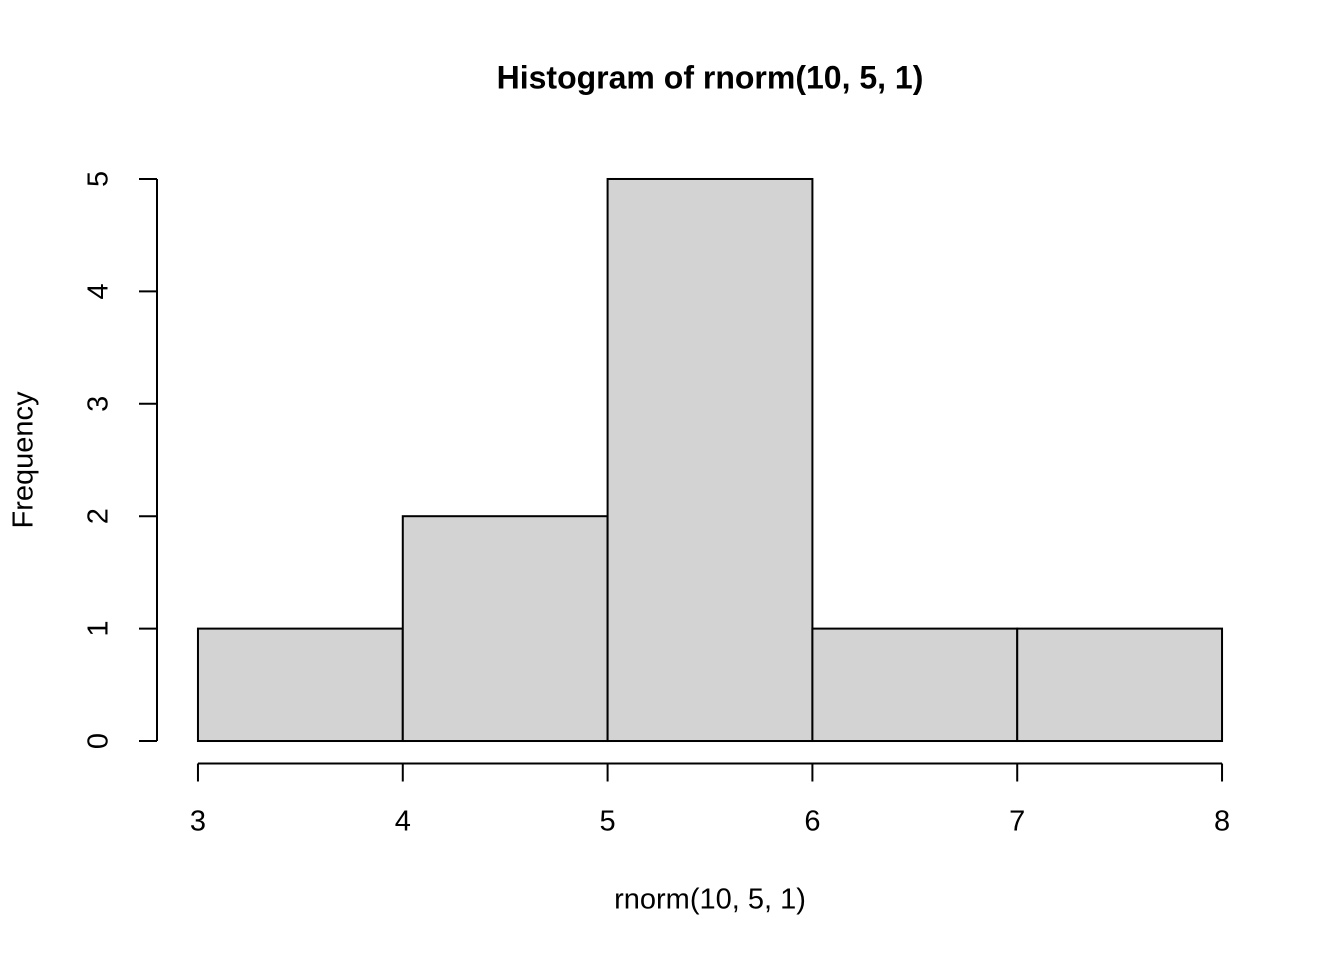 This screenshot has height=960, width=1344. I want to click on x-tick-label: 4, so click(403, 822).